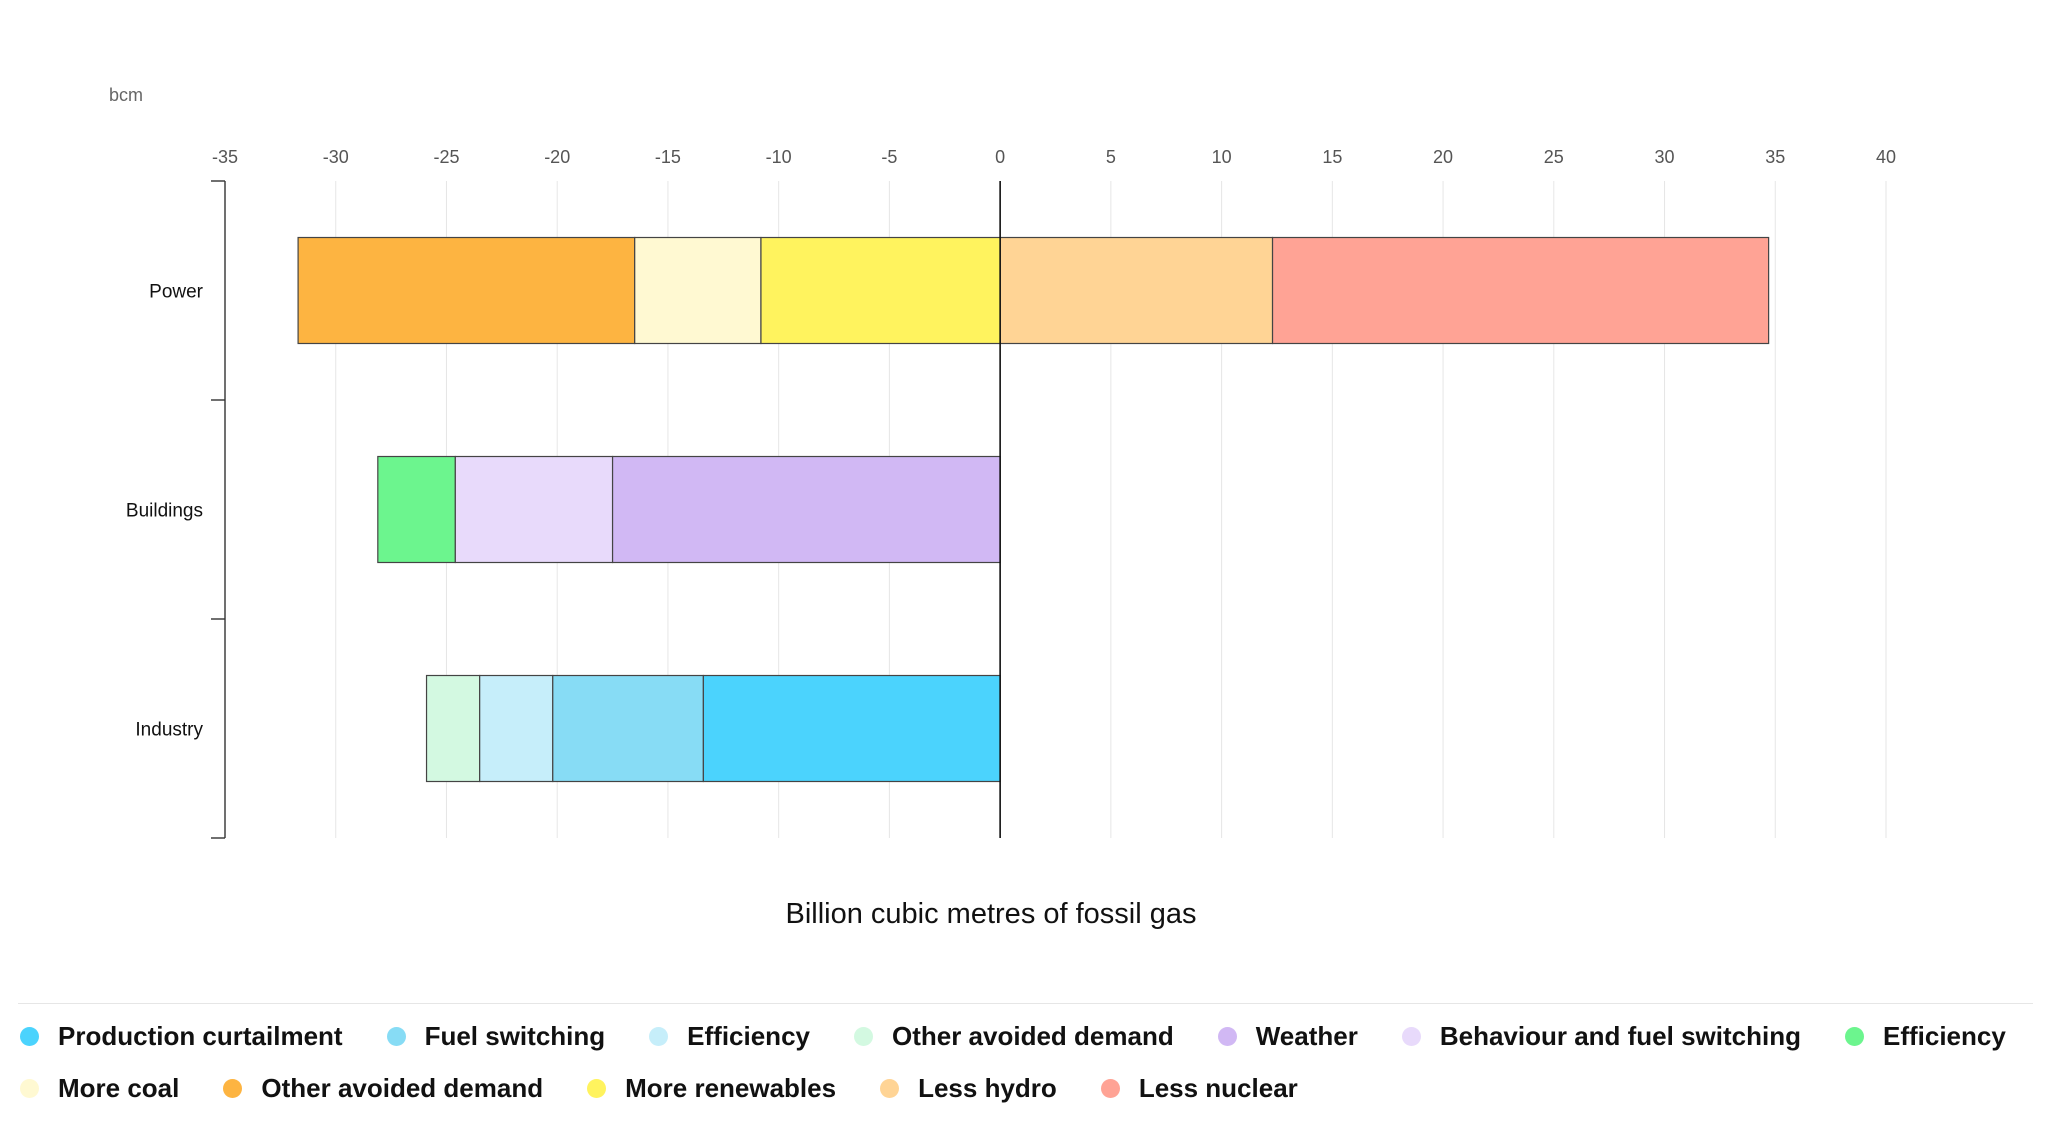 The width and height of the screenshot is (2048, 1145). What do you see at coordinates (851, 728) in the screenshot?
I see `bar-segment-industry-production-curtailment` at bounding box center [851, 728].